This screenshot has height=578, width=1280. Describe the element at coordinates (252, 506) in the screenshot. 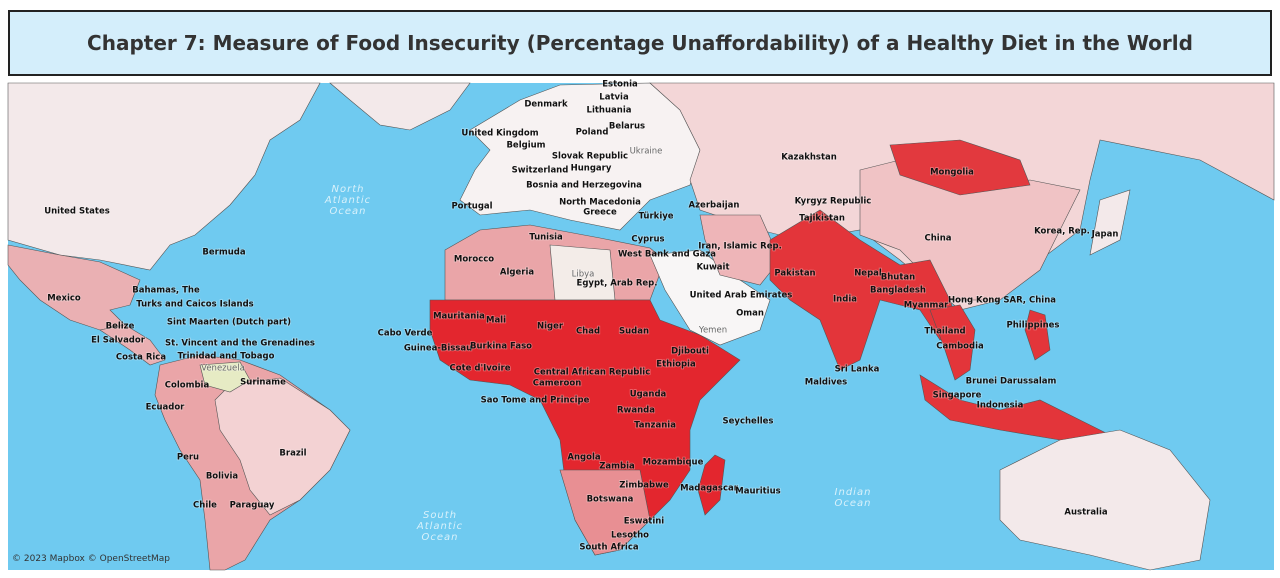

I see `country-label: Paraguay` at that location.